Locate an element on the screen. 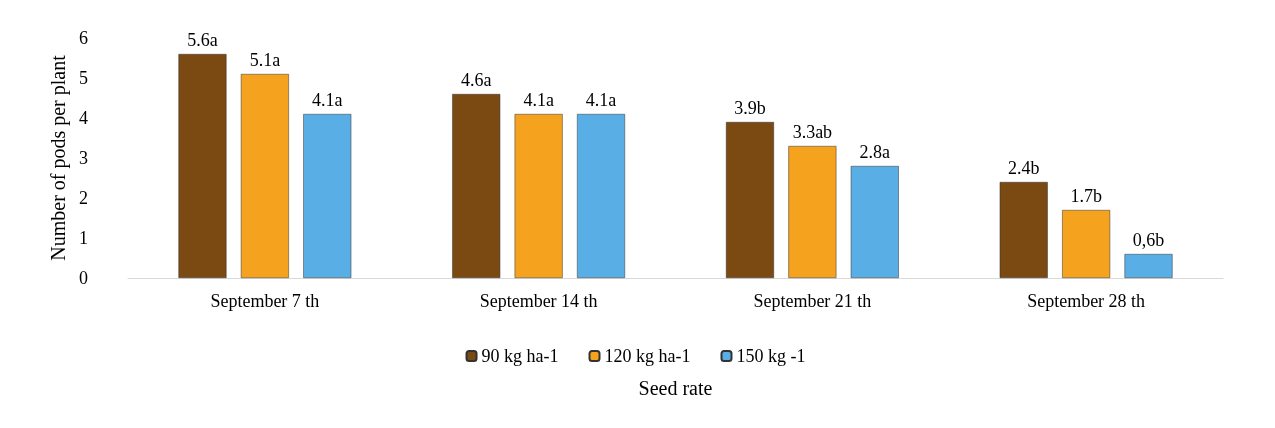  legend-label: 150 kg -1 is located at coordinates (771, 356).